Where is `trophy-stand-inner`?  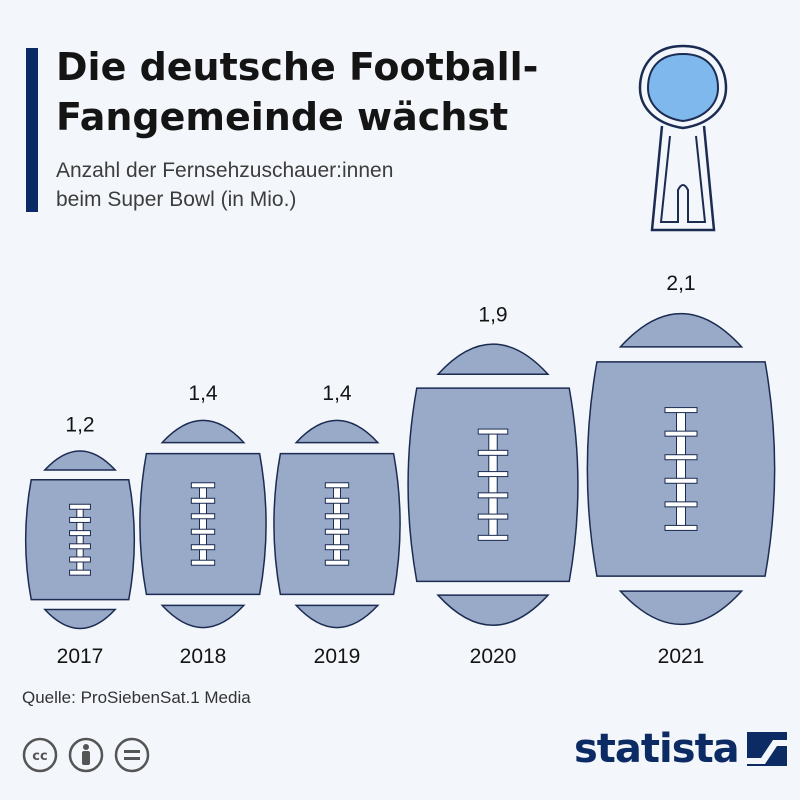
trophy-stand-inner is located at coordinates (683, 179).